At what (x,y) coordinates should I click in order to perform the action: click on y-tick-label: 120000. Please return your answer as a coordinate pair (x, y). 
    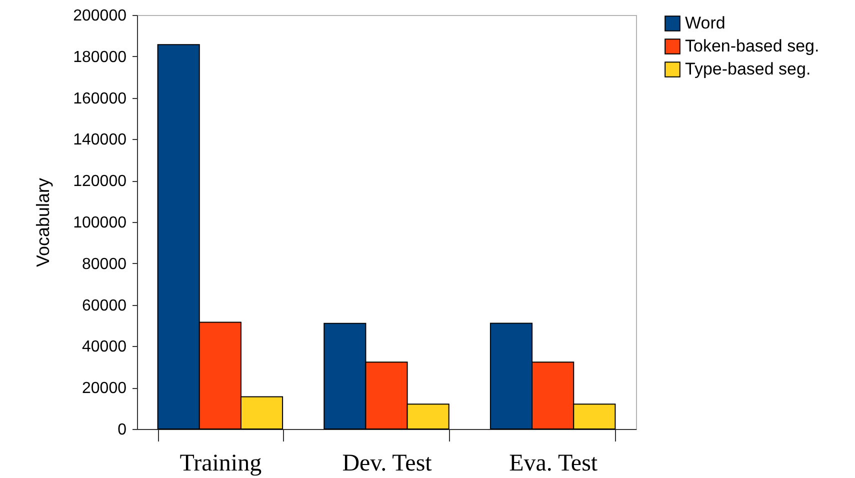
    Looking at the image, I should click on (100, 181).